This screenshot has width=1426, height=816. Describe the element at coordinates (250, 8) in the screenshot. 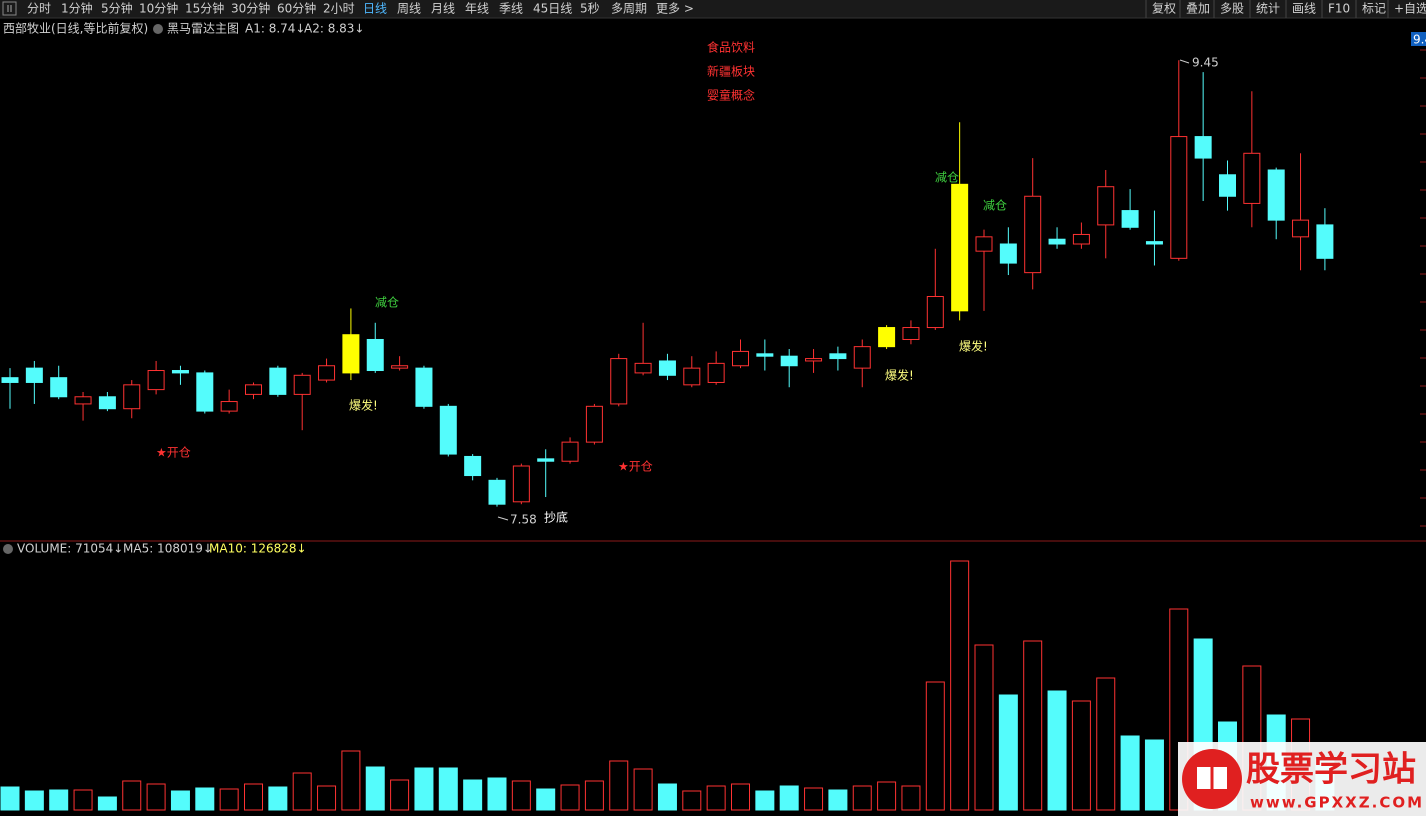

I see `period-tab: 30分钟` at that location.